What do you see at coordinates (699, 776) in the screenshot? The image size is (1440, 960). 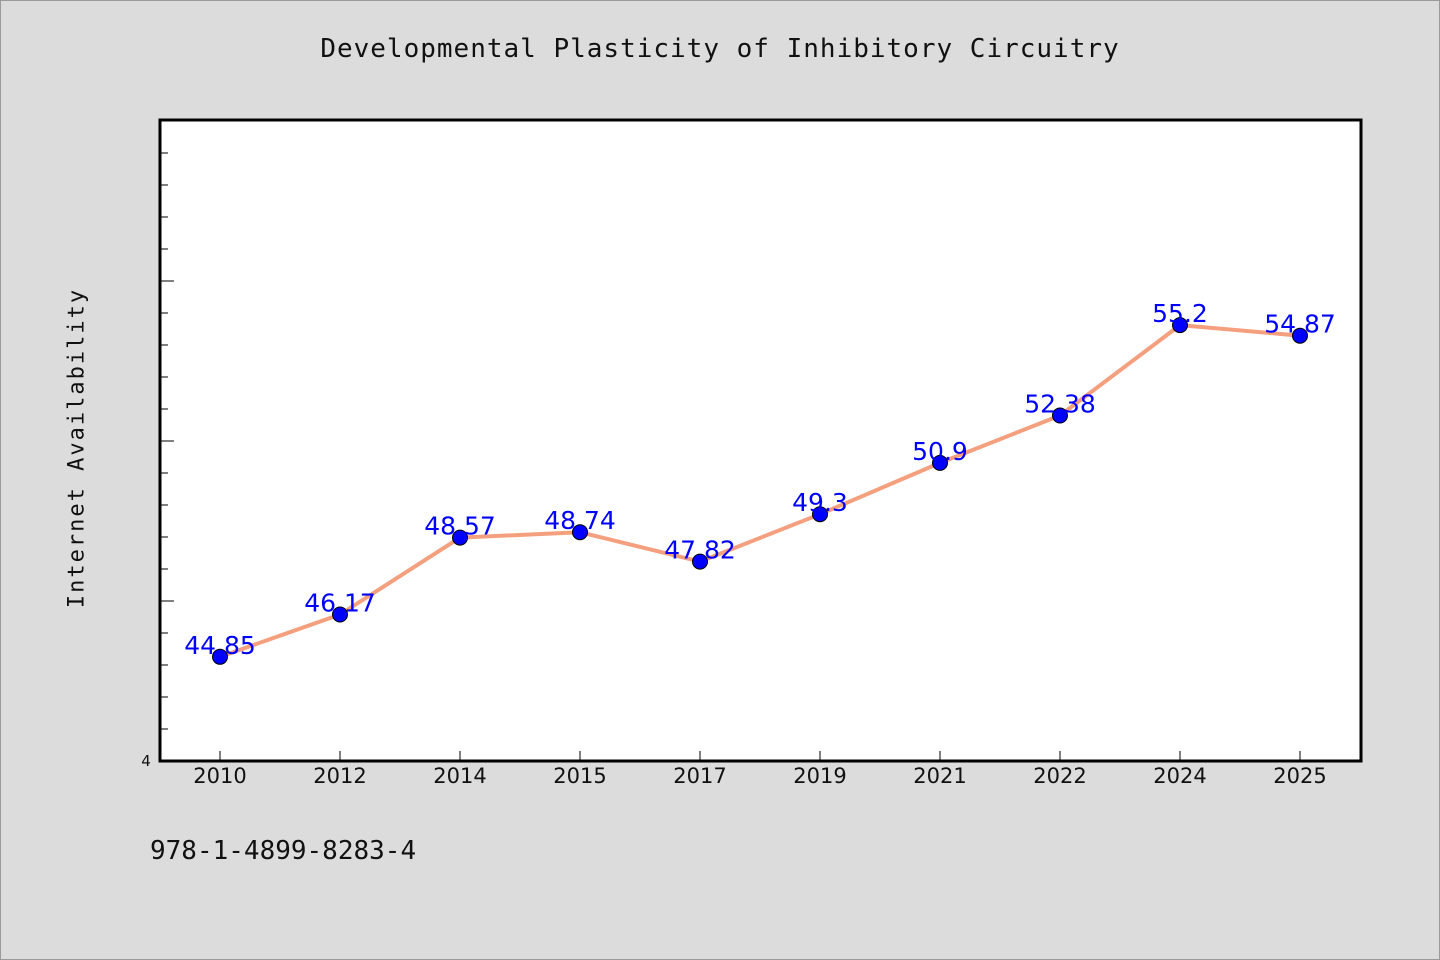 I see `x-tick-label: 2017` at bounding box center [699, 776].